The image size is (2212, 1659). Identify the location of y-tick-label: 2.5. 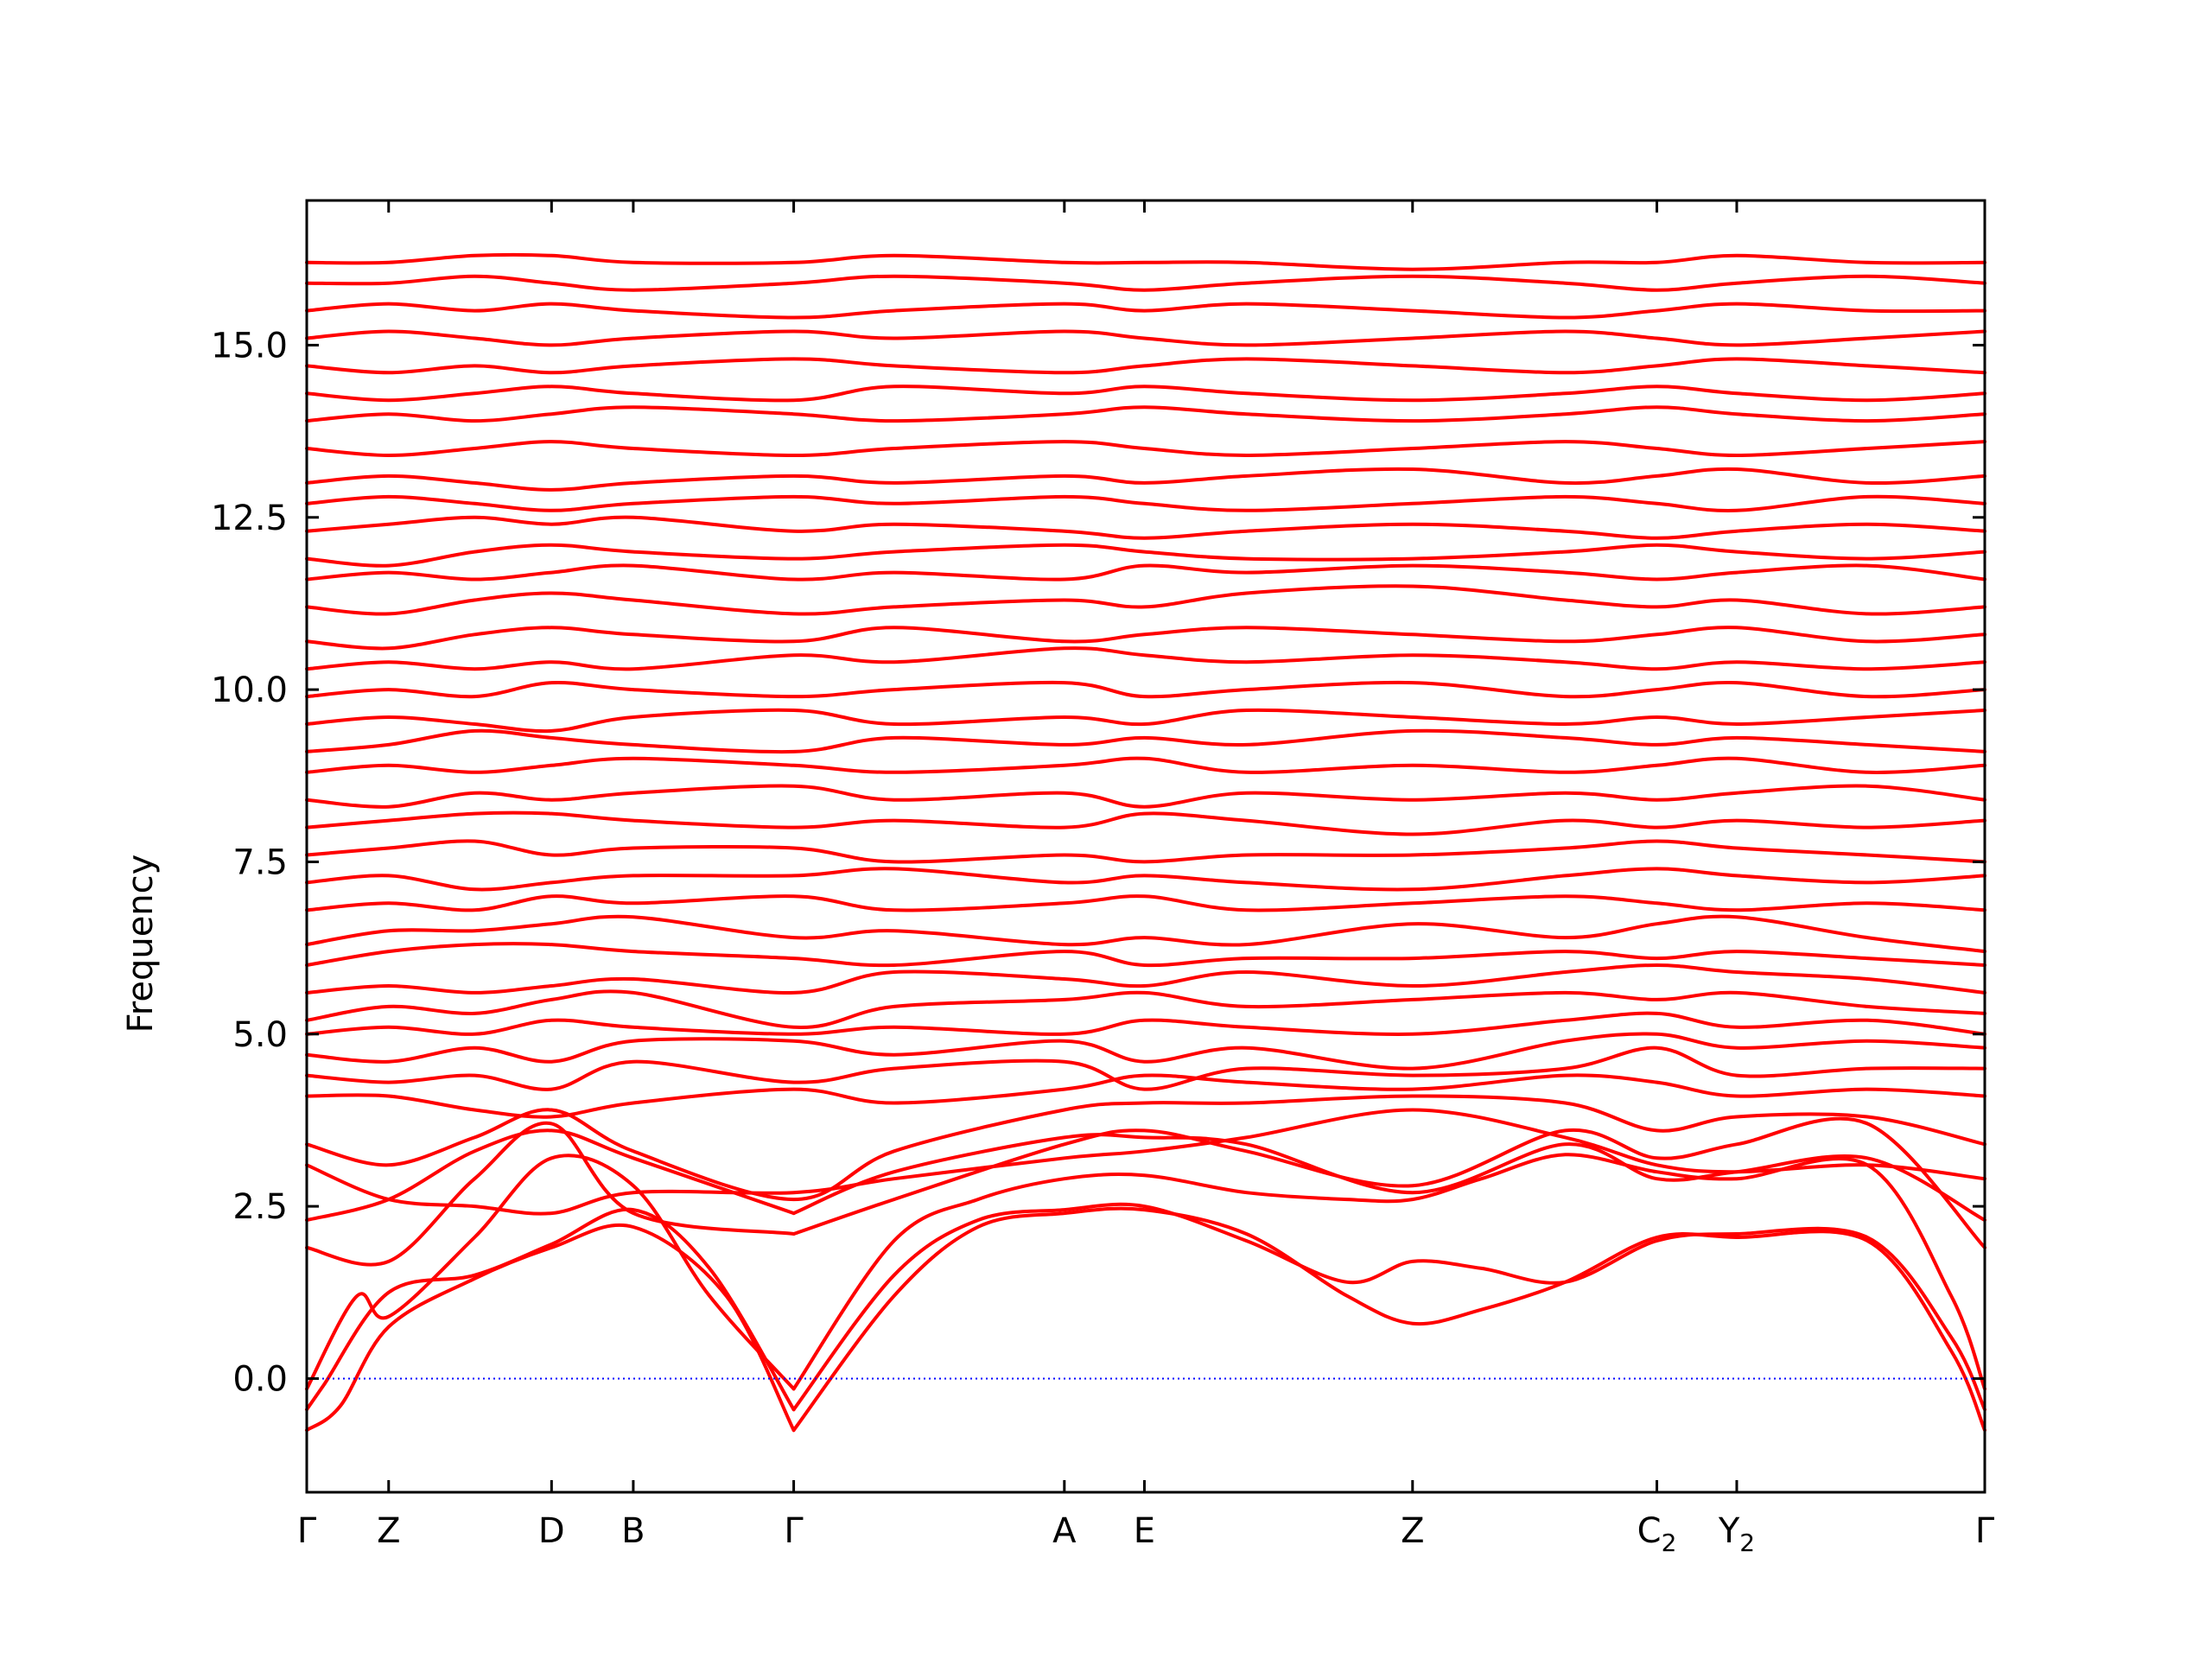
(260, 1207).